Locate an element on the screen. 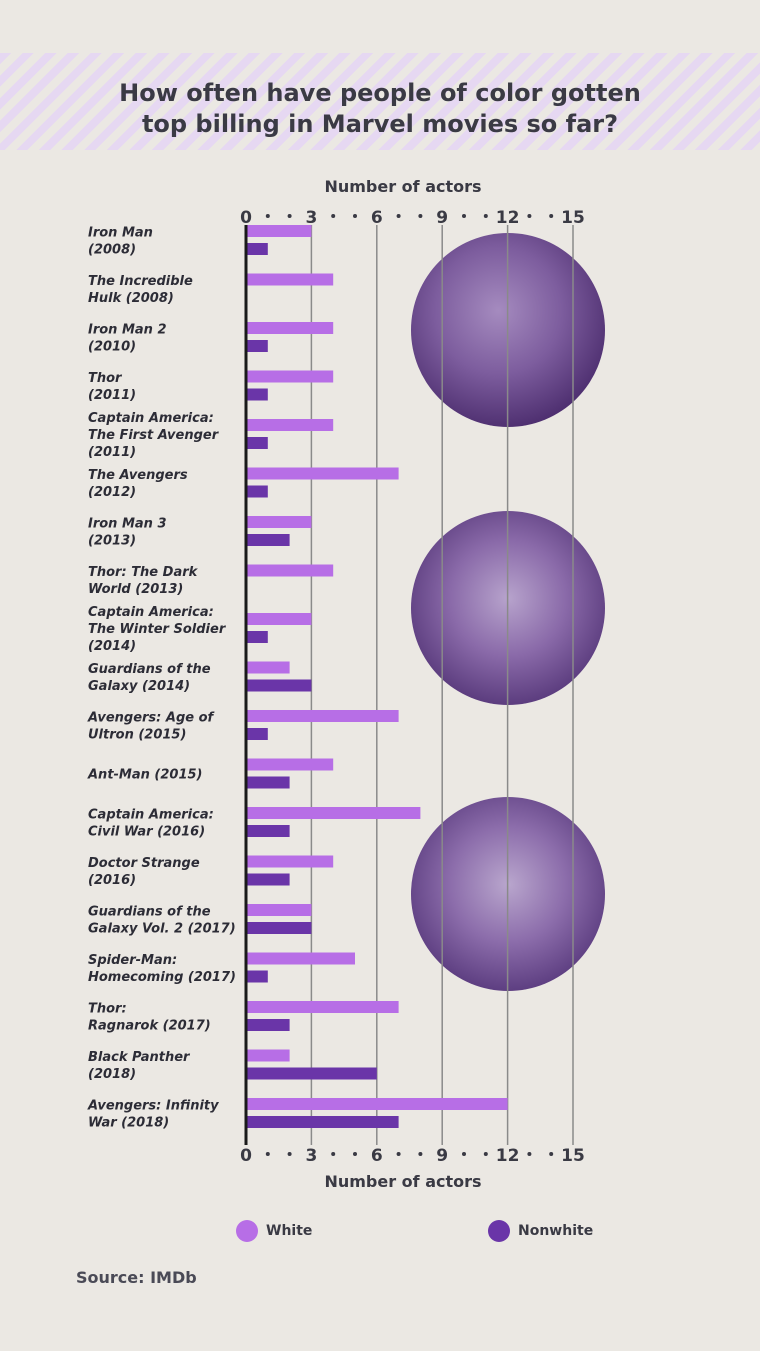 The height and width of the screenshot is (1351, 760). category-label: Black Panther is located at coordinates (139, 1057).